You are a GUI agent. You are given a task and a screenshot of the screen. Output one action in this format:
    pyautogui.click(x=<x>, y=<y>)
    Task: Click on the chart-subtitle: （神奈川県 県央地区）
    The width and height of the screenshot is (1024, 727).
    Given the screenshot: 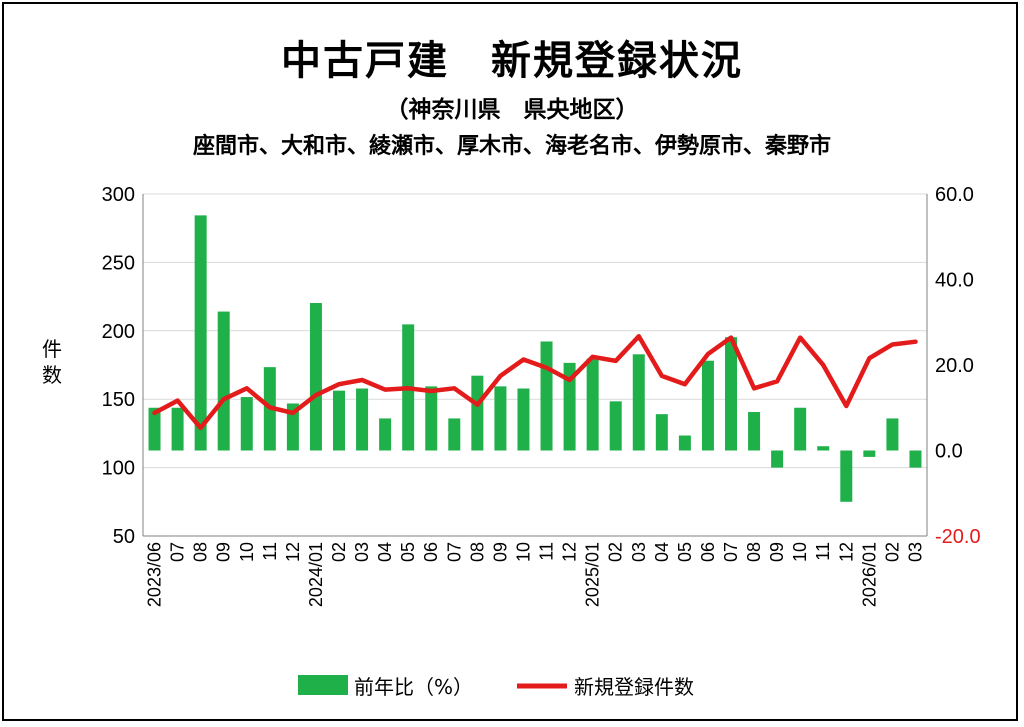 What is the action you would take?
    pyautogui.click(x=512, y=110)
    